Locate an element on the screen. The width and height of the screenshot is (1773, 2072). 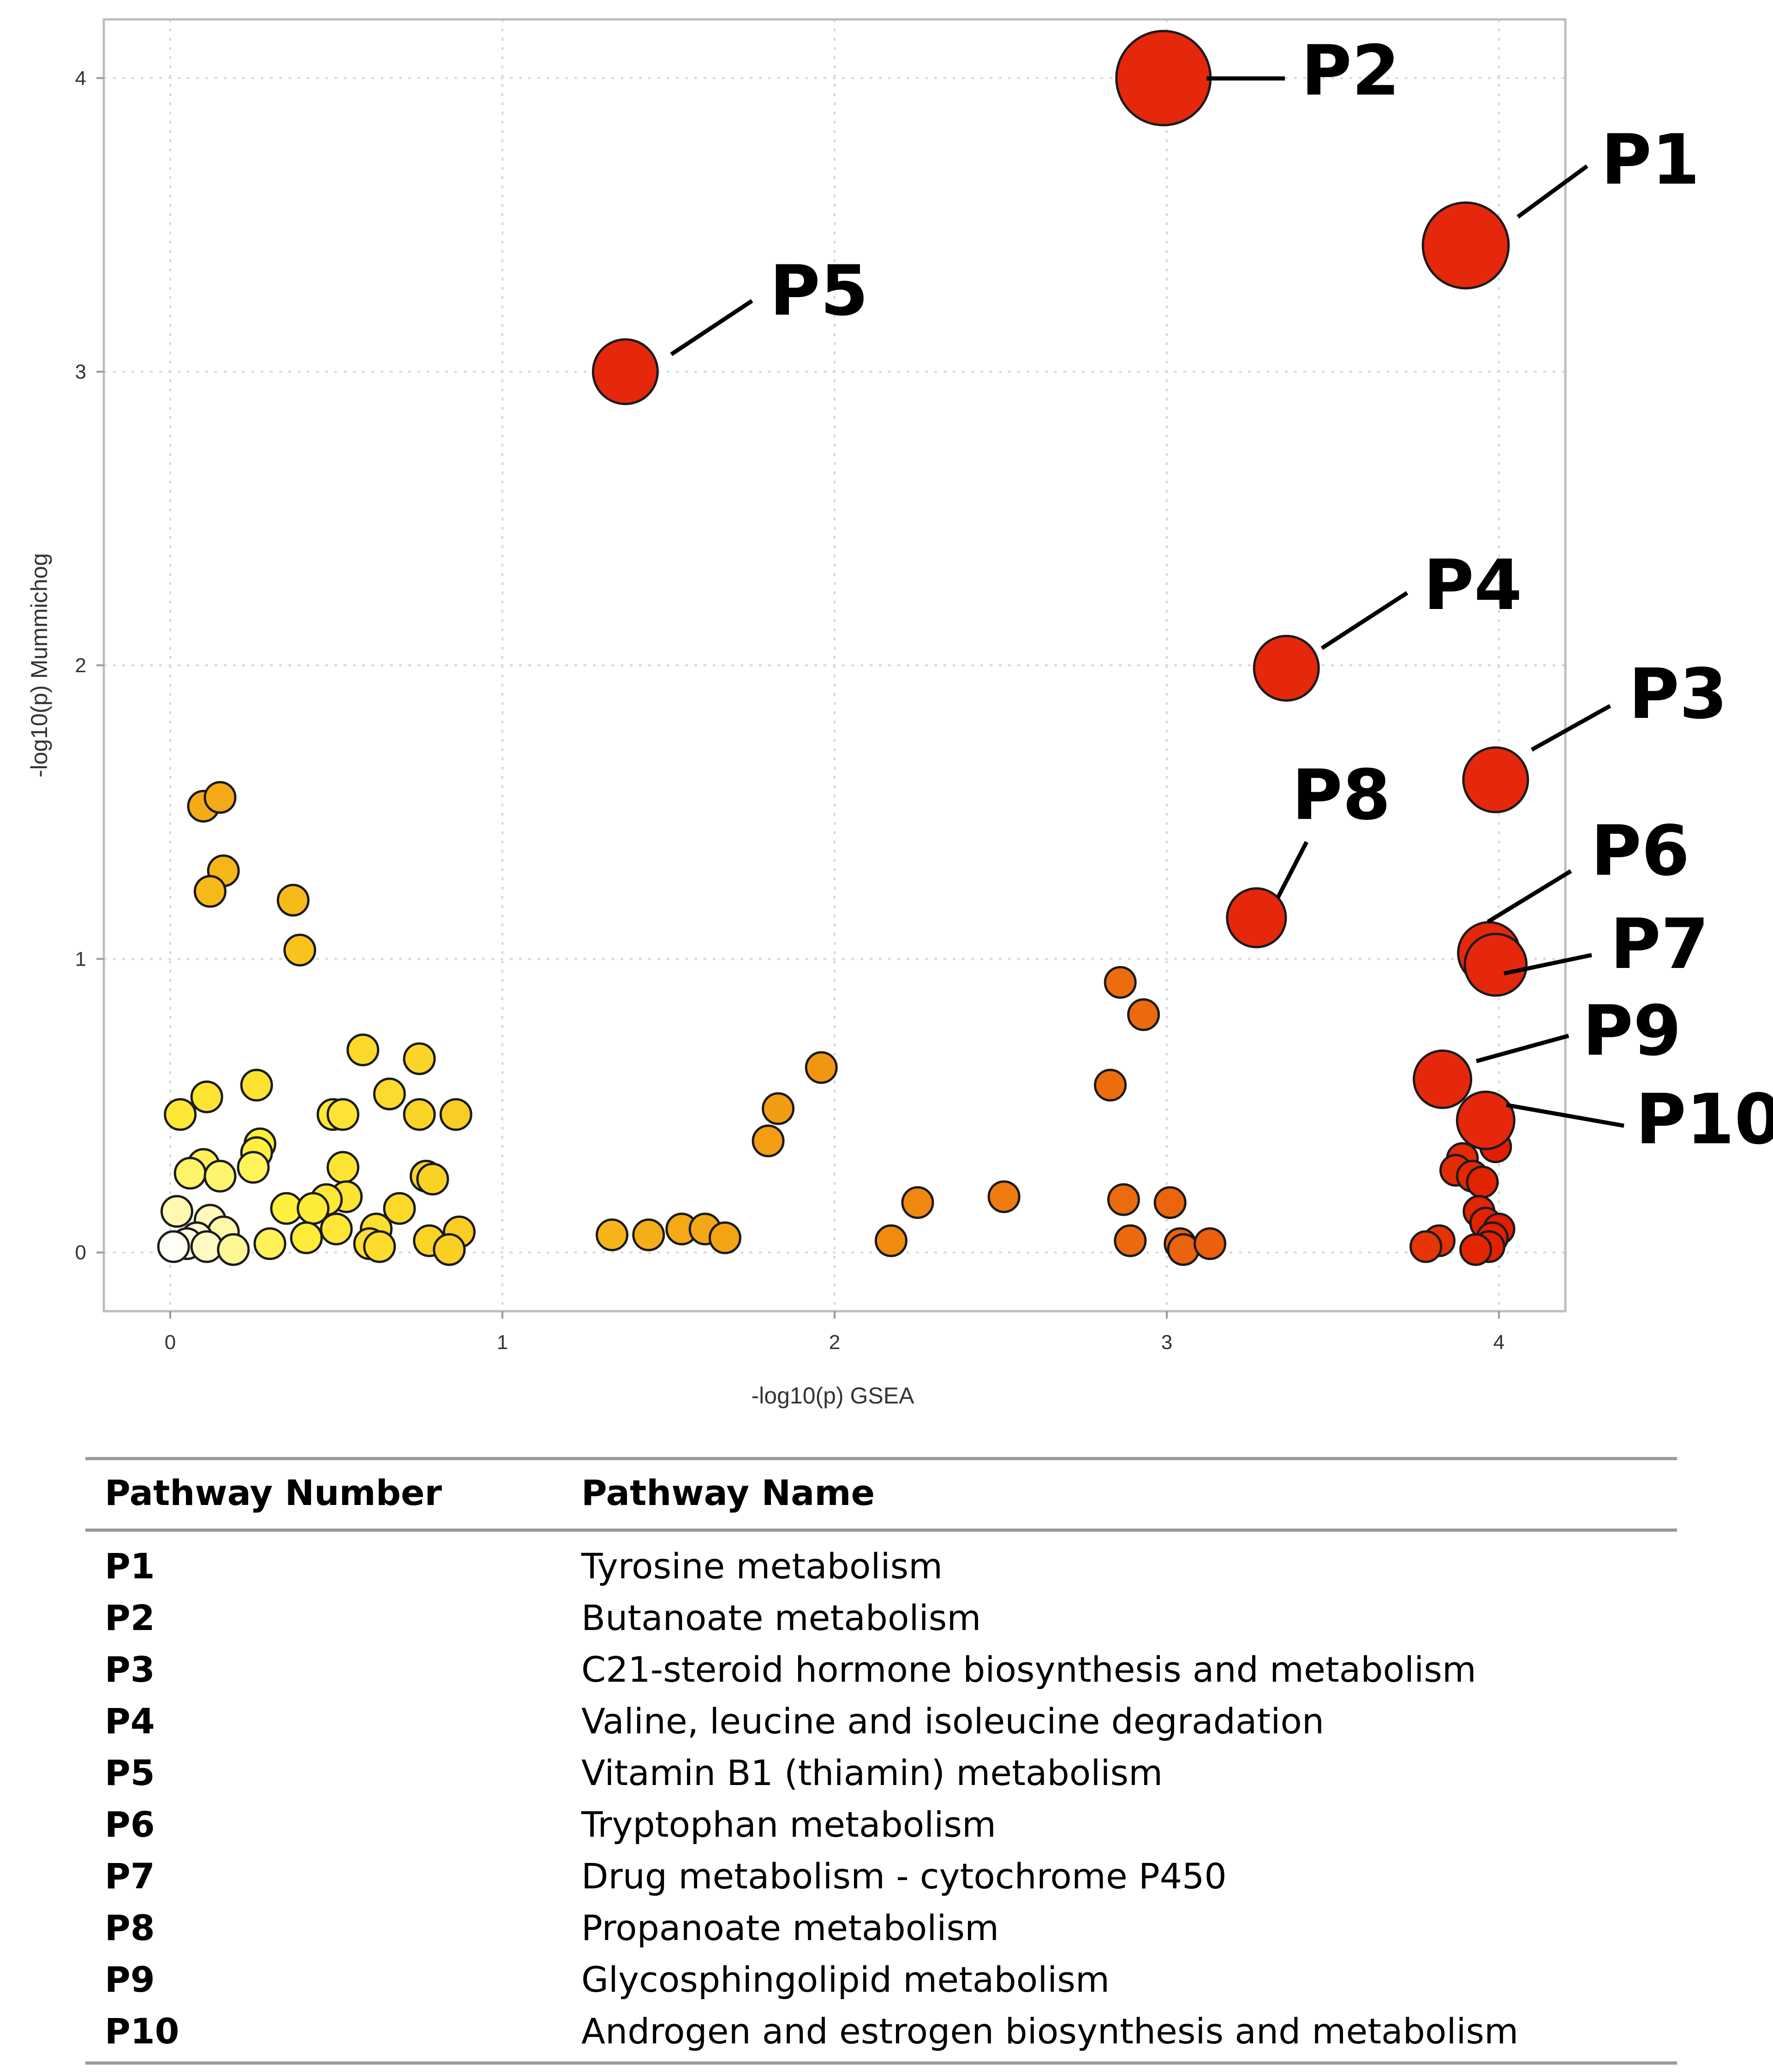
x-tick-label-2: 2 is located at coordinates (835, 1342).